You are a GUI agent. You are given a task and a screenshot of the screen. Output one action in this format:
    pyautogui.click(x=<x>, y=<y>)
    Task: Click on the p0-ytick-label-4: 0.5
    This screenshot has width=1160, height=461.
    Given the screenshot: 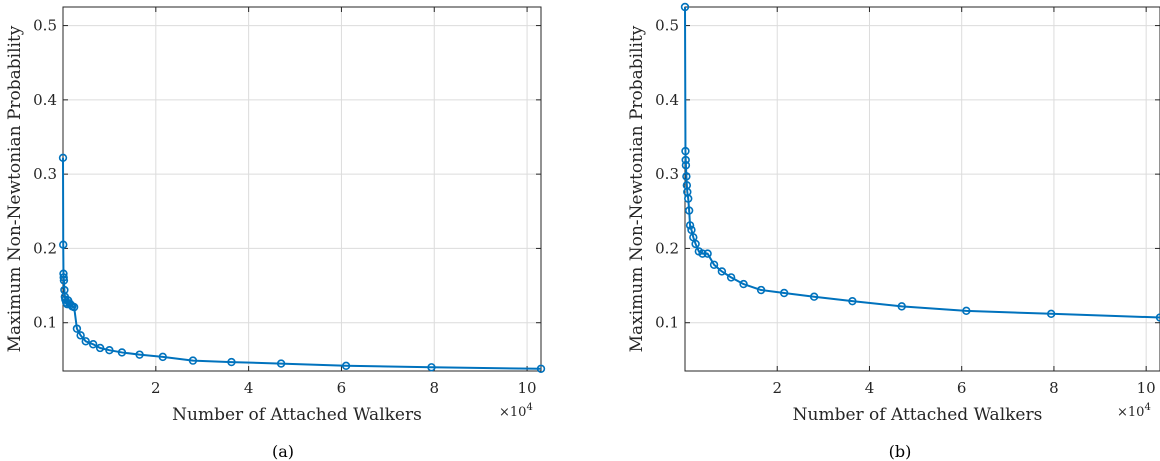 What is the action you would take?
    pyautogui.click(x=45, y=26)
    